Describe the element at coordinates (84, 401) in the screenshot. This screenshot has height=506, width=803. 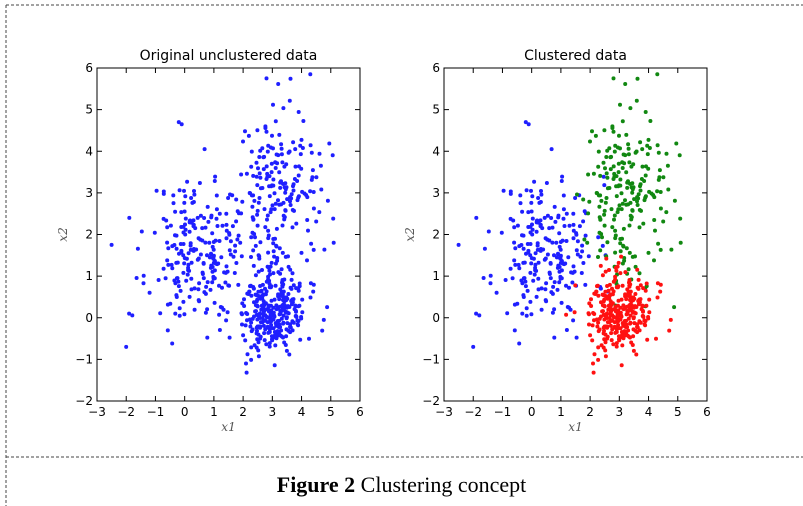
I see `y-tick-label: −2` at that location.